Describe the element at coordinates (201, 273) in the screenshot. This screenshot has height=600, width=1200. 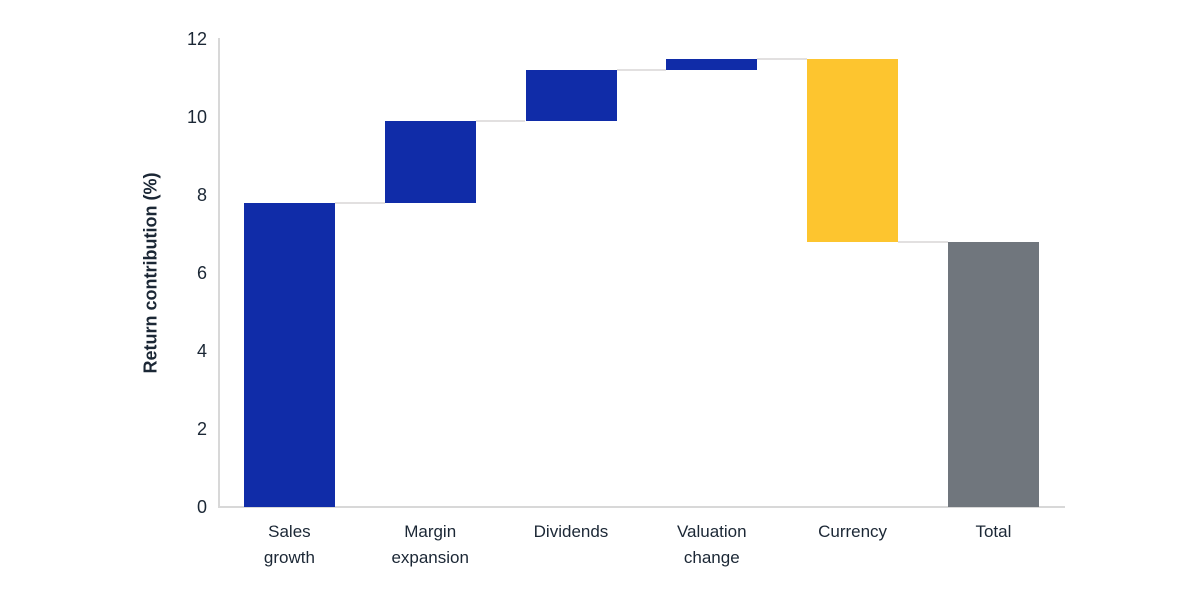
I see `y-tick-label-6: 6` at that location.